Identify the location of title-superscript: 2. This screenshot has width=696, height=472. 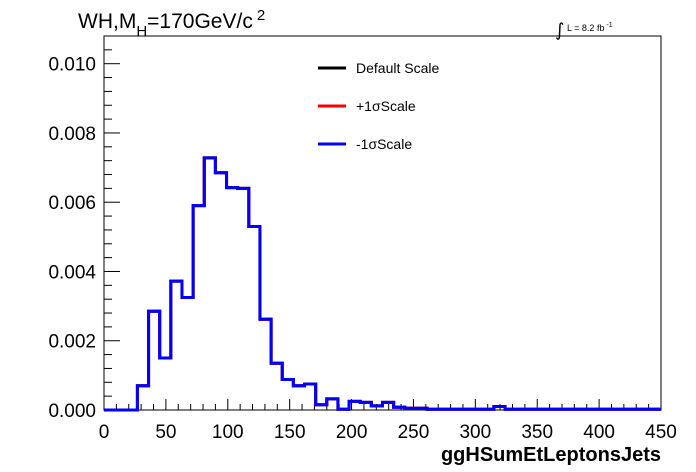
(261, 15).